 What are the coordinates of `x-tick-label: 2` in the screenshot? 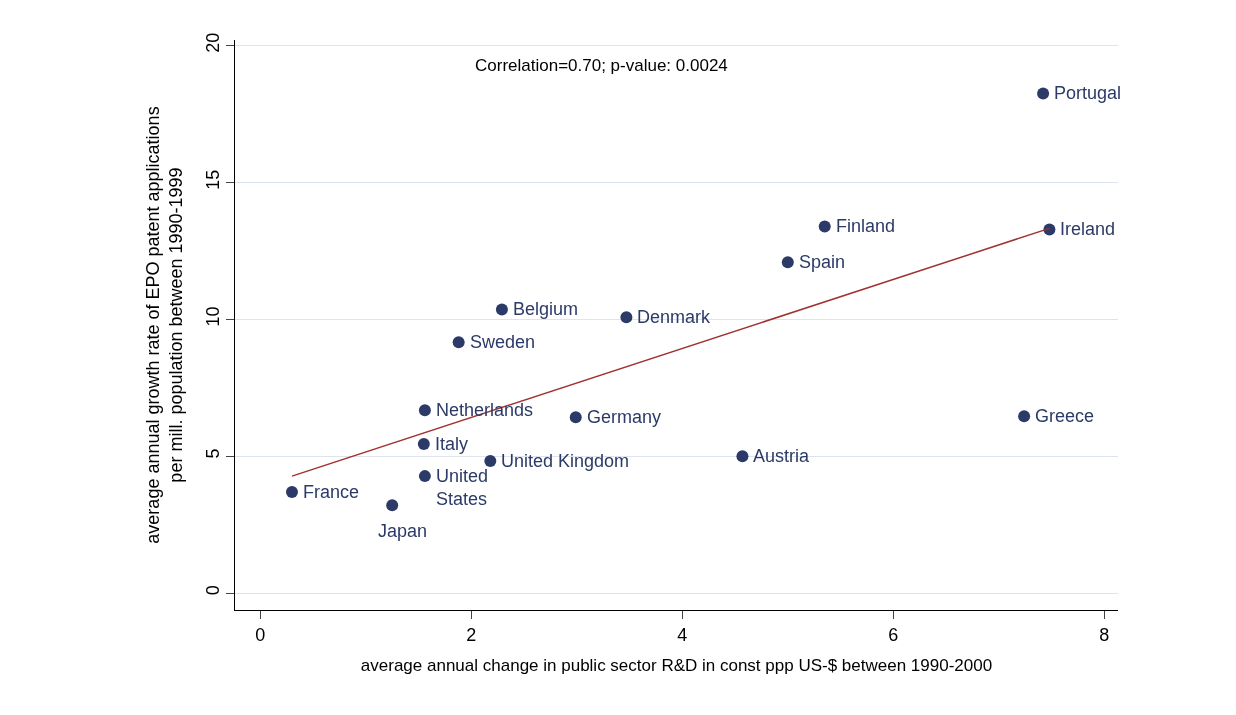 It's located at (471, 634).